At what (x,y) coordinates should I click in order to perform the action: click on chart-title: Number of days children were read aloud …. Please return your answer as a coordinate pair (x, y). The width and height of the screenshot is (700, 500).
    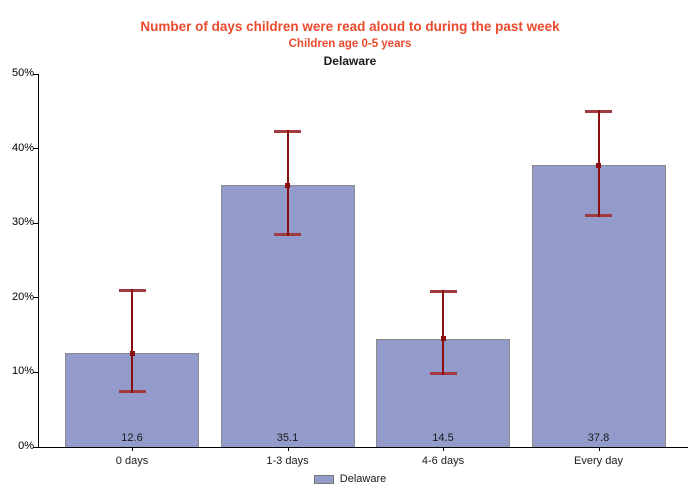
    Looking at the image, I should click on (350, 26).